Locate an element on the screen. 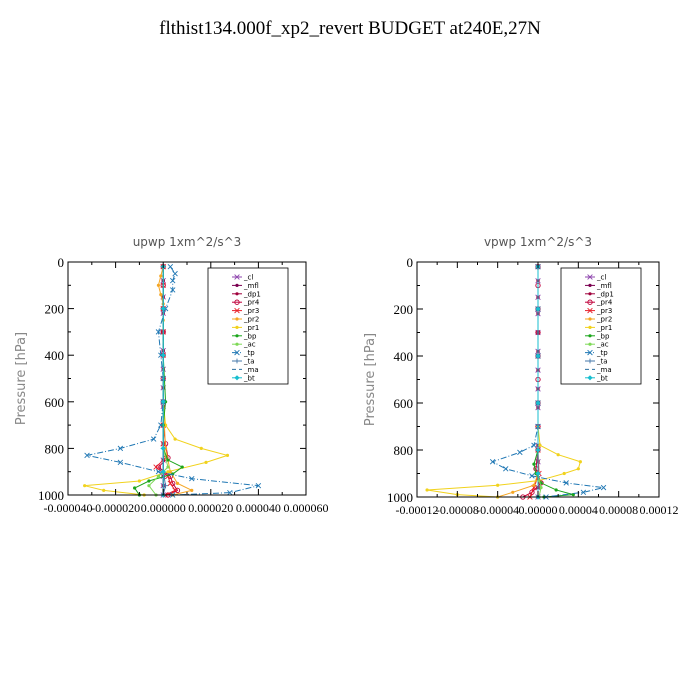 The width and height of the screenshot is (700, 700). x-tick-label: 0.00012 is located at coordinates (659, 510).